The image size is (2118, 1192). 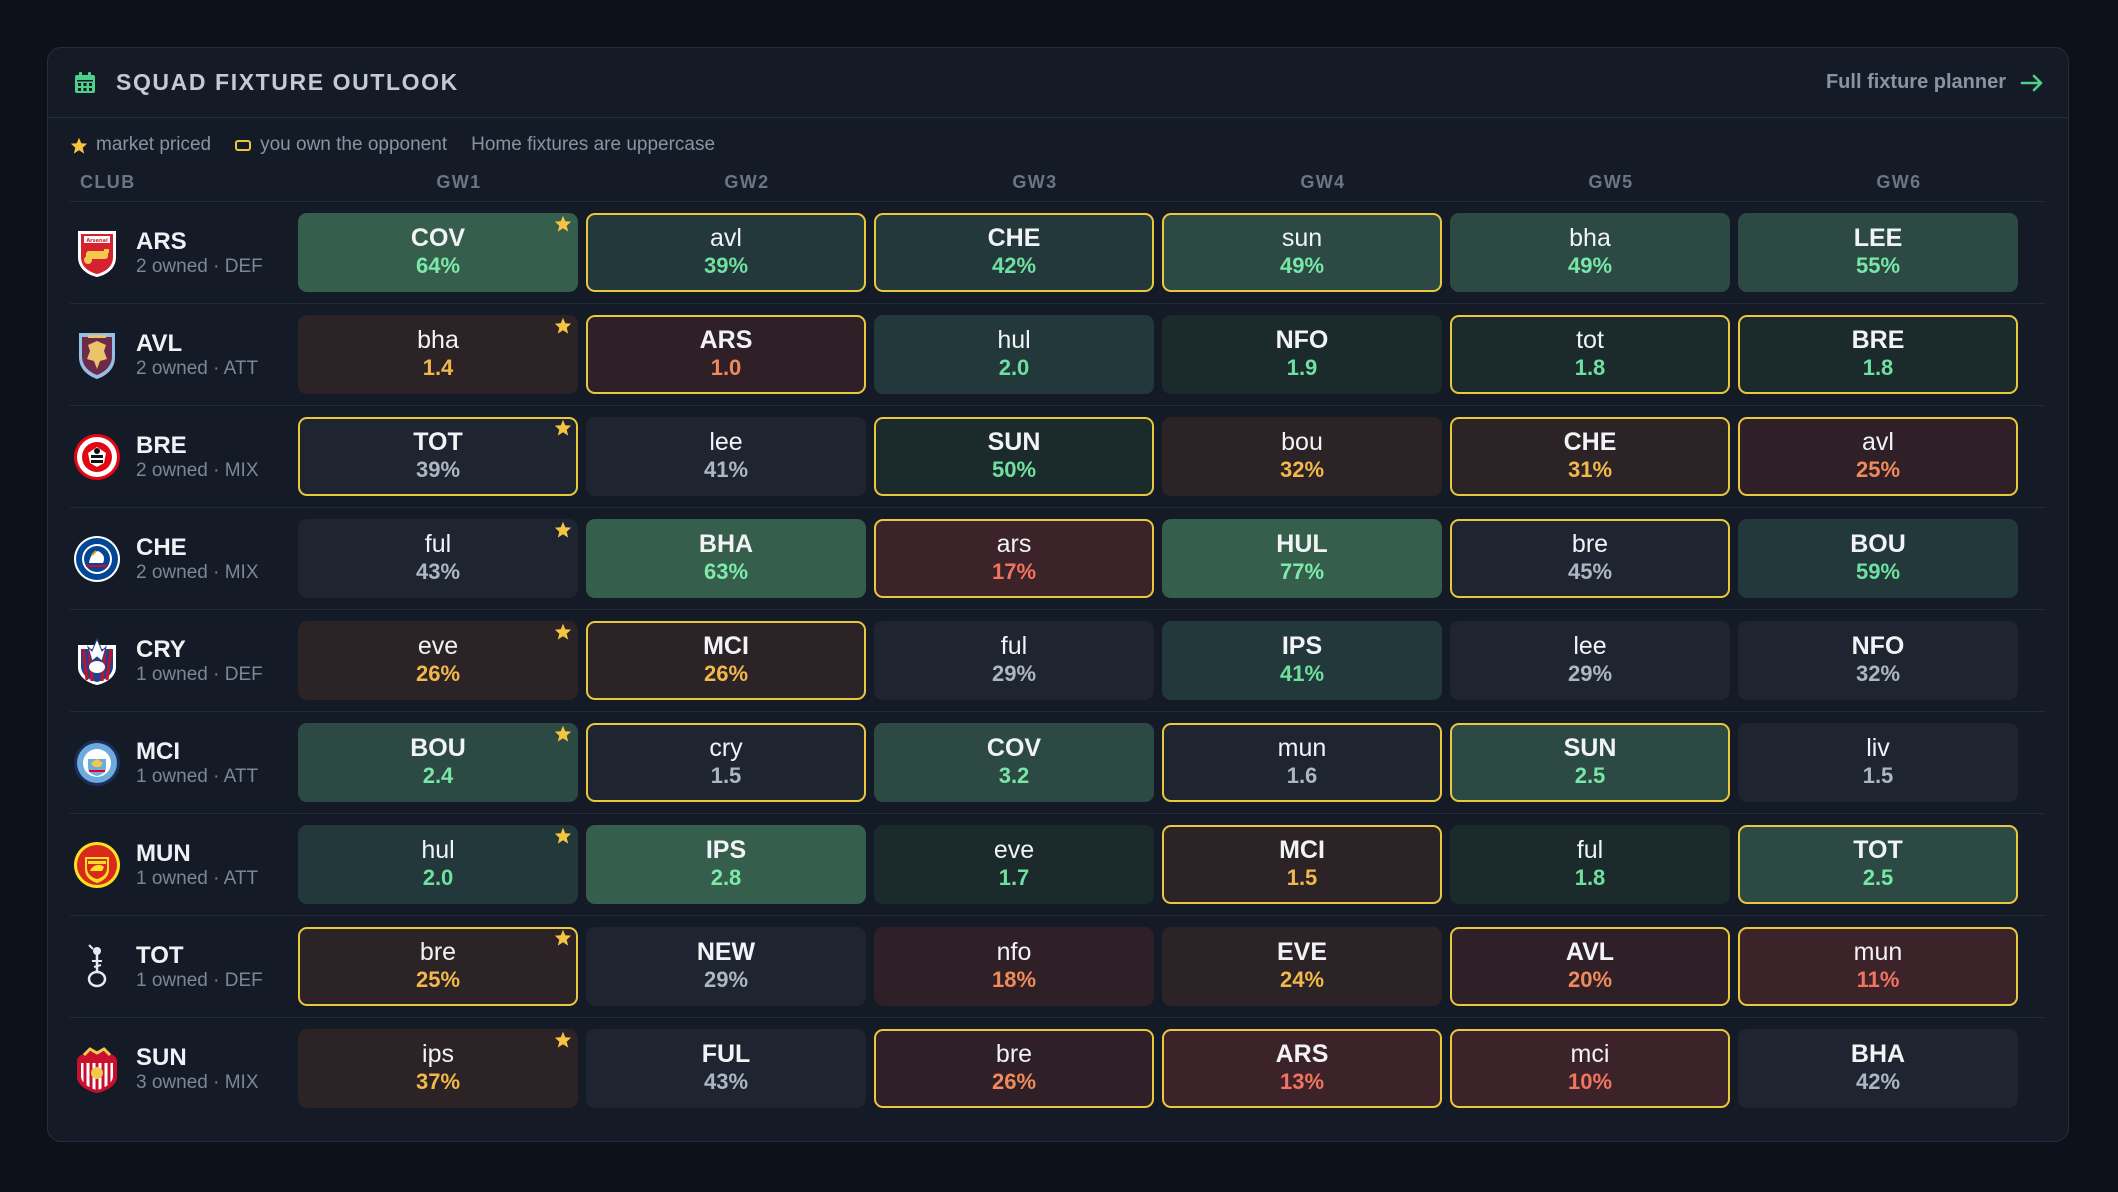 I want to click on full-fixture-planner-link: Full fixture planner, so click(x=1935, y=82).